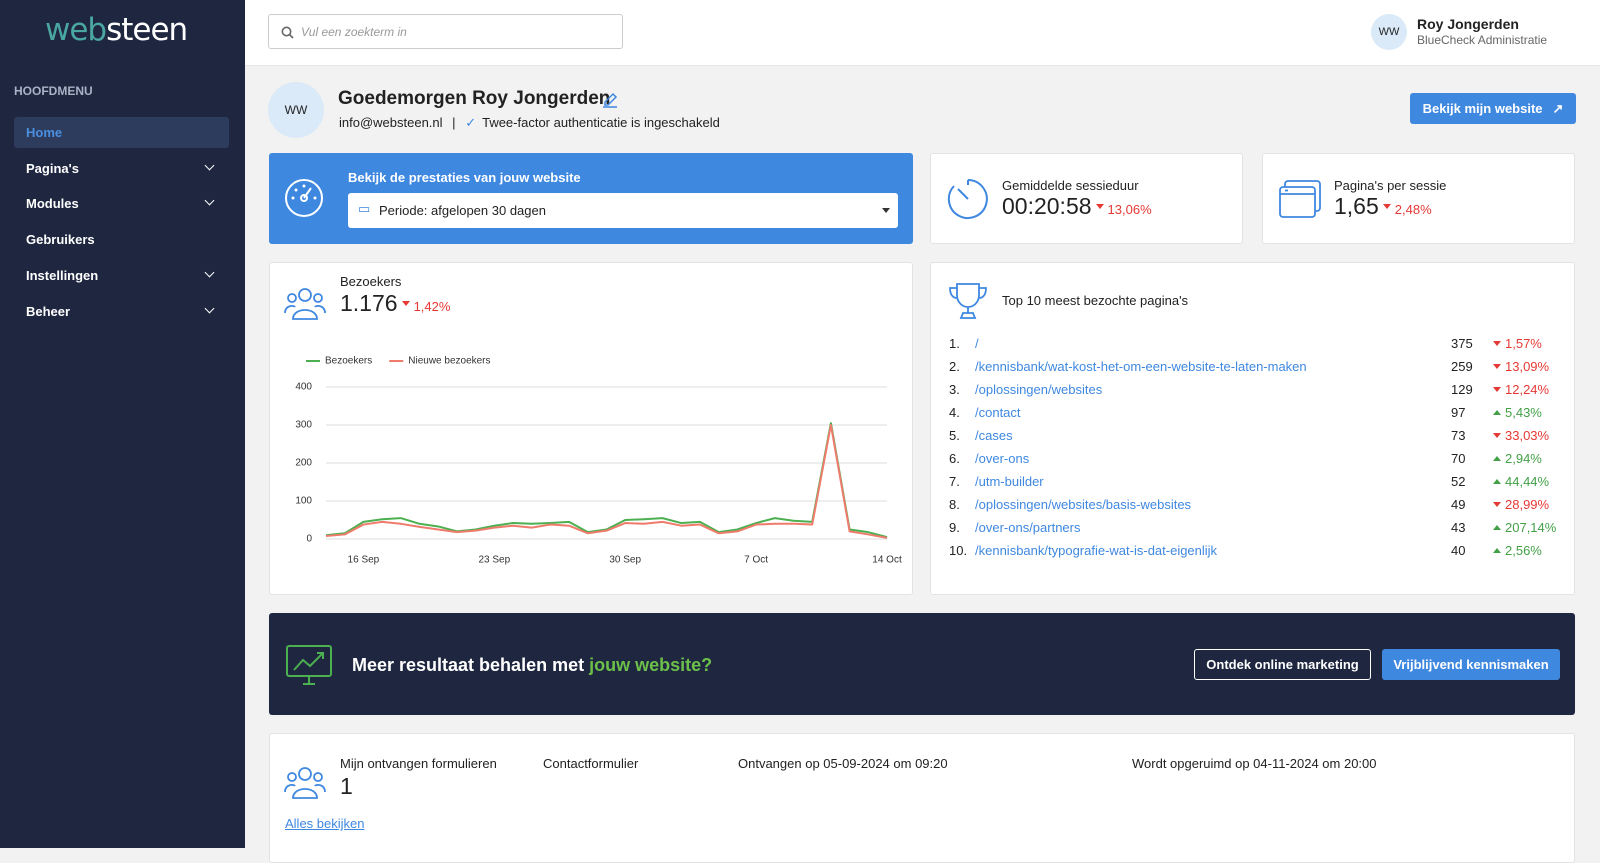 Image resolution: width=1600 pixels, height=863 pixels. What do you see at coordinates (303, 387) in the screenshot?
I see `y-tick-label: 400` at bounding box center [303, 387].